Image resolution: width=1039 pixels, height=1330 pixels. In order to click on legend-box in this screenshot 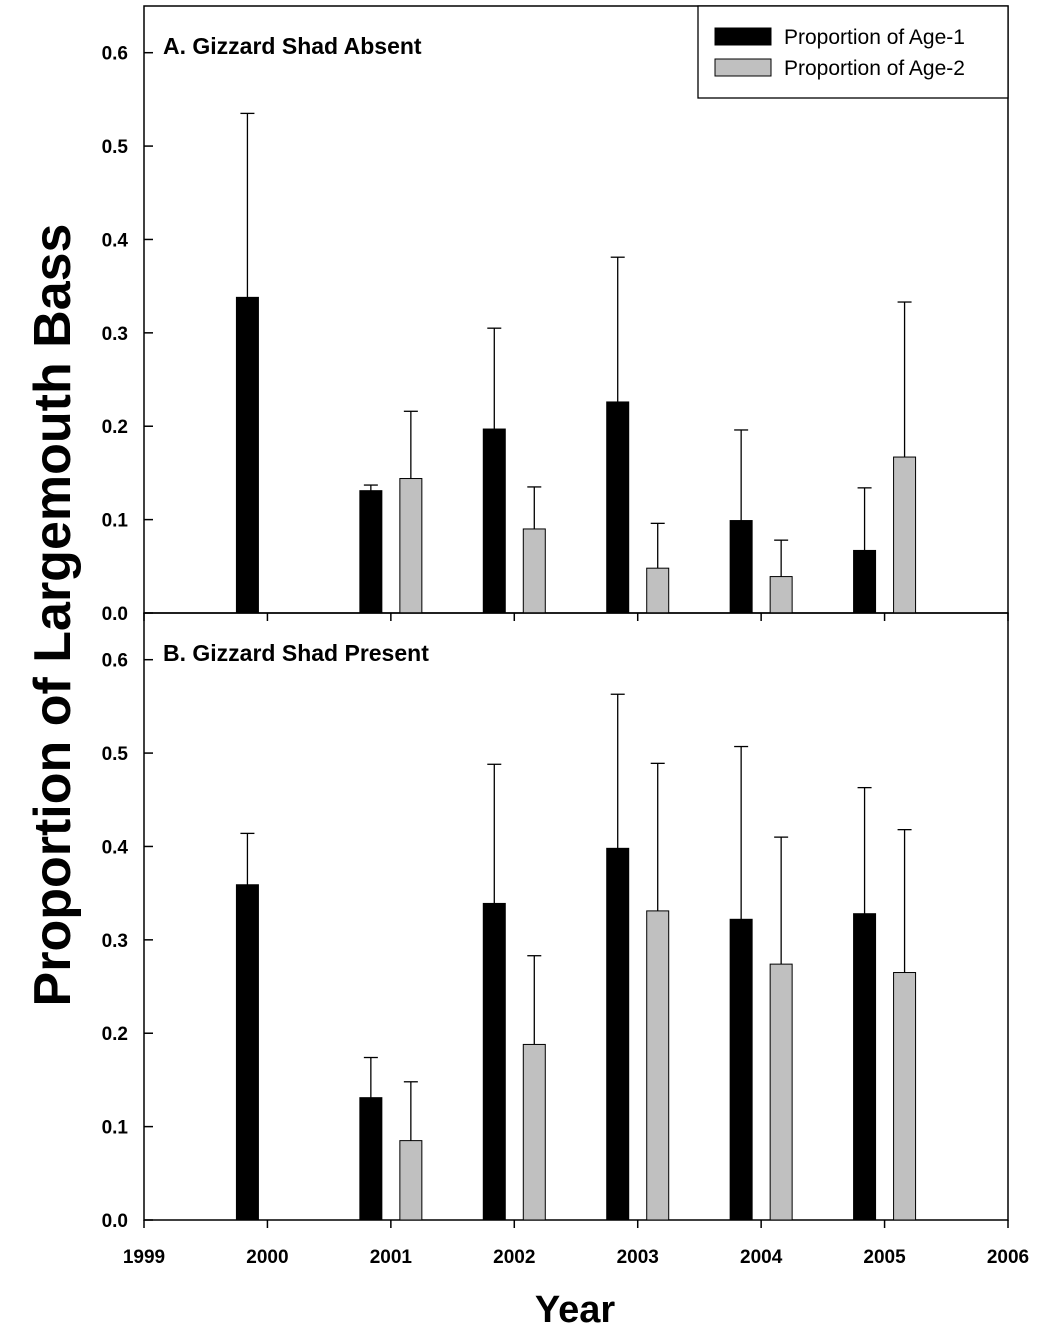, I will do `click(853, 52)`.